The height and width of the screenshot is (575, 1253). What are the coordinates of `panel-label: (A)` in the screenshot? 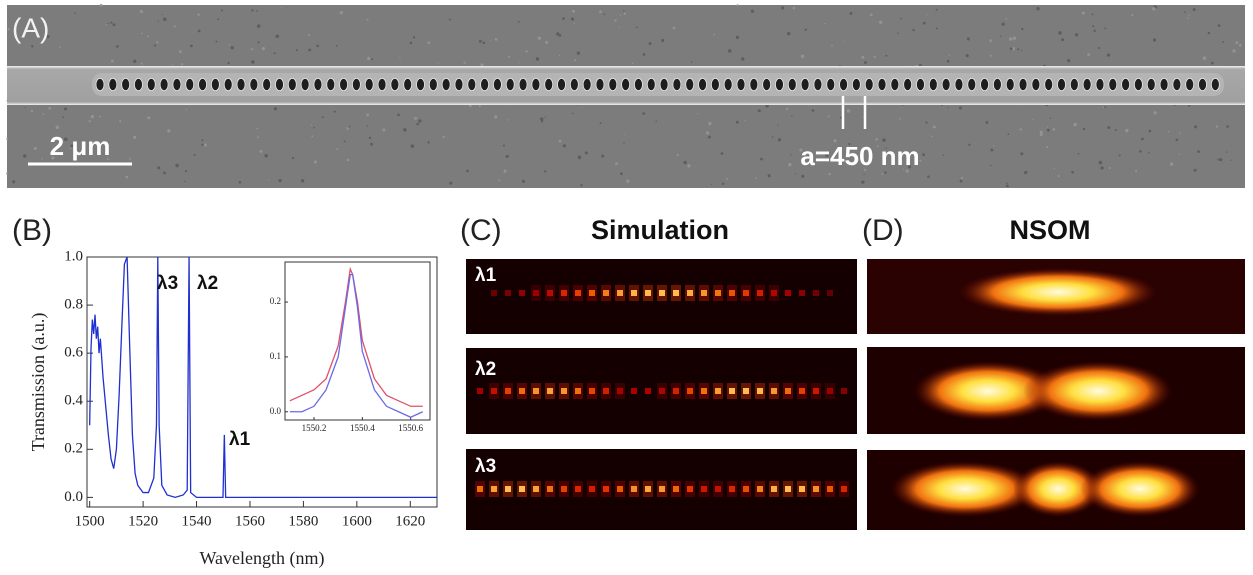 It's located at (30, 27).